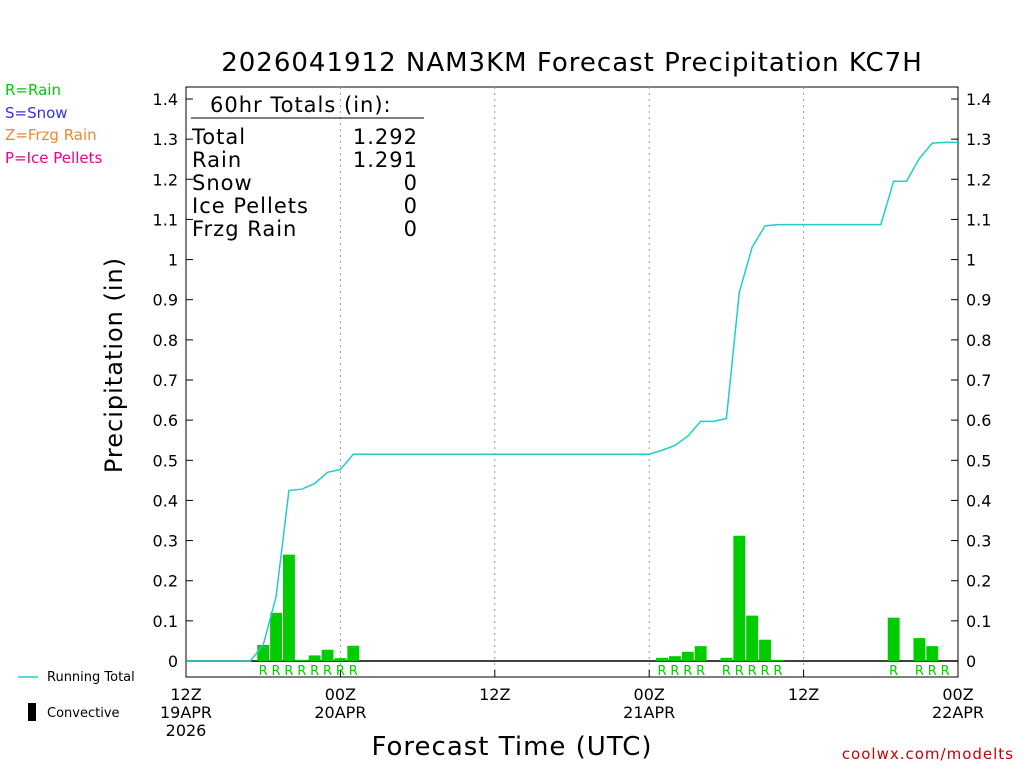  I want to click on type-label-3: R, so click(301, 671).